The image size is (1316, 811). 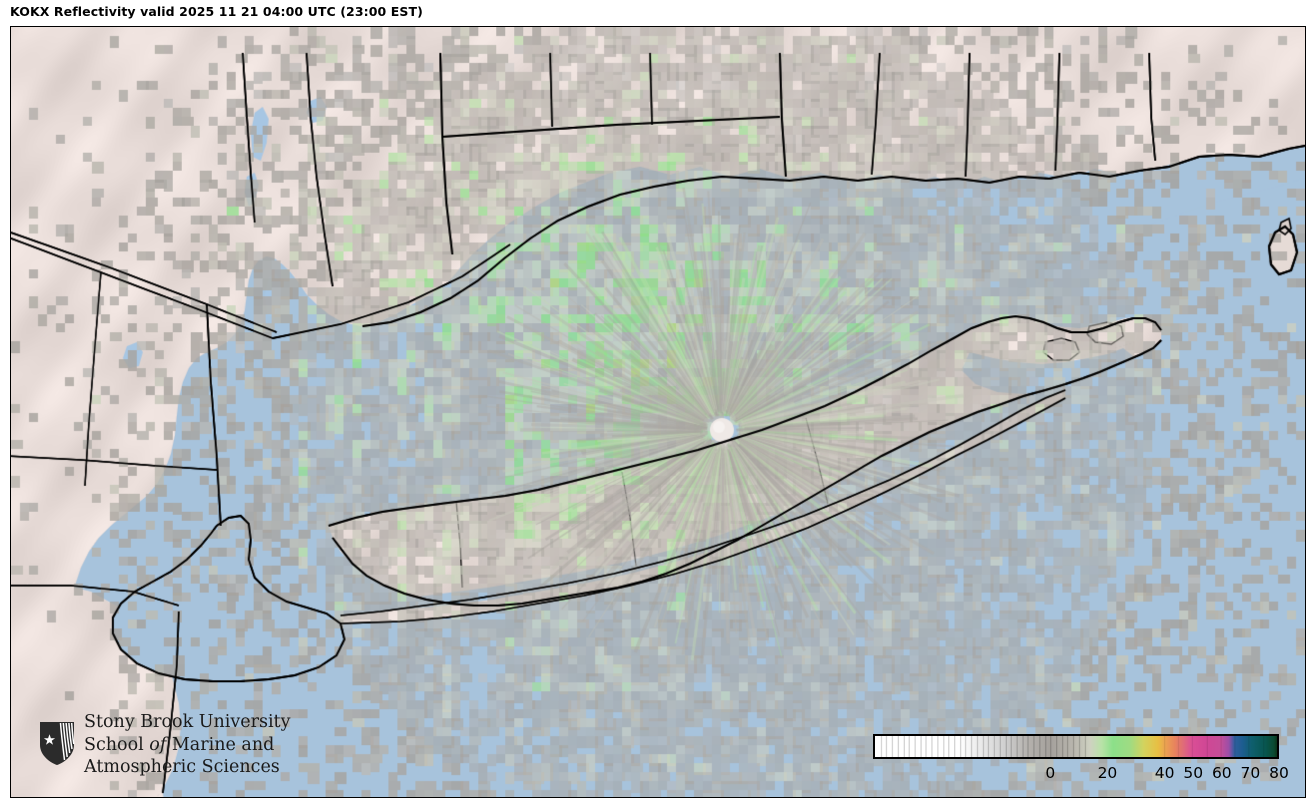 I want to click on colorbar-tick-70: 70, so click(x=1250, y=773).